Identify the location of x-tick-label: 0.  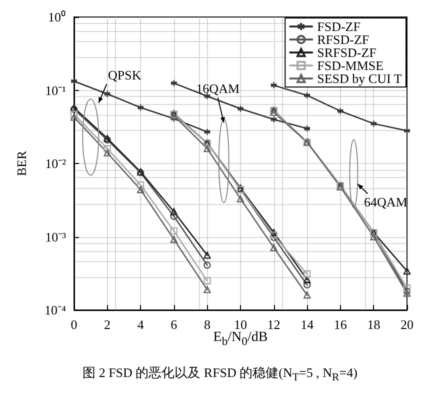
(74, 324).